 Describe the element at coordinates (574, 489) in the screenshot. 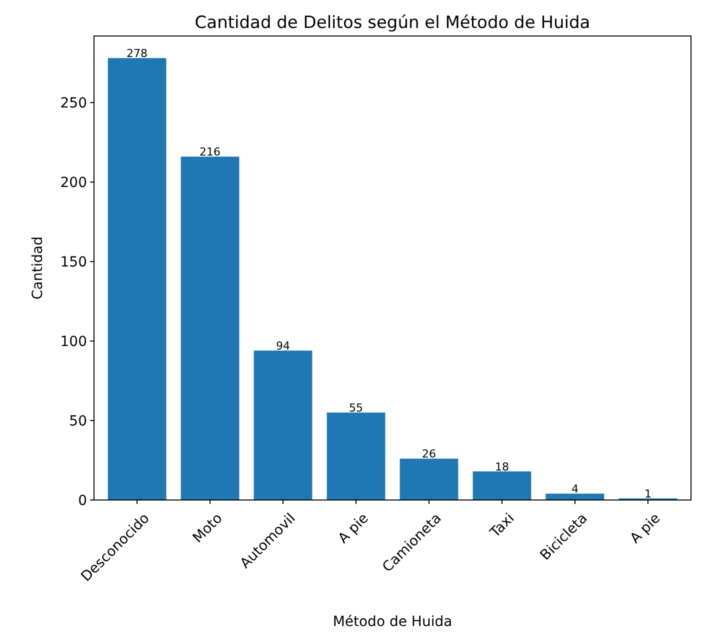

I see `data-label: 4` at that location.